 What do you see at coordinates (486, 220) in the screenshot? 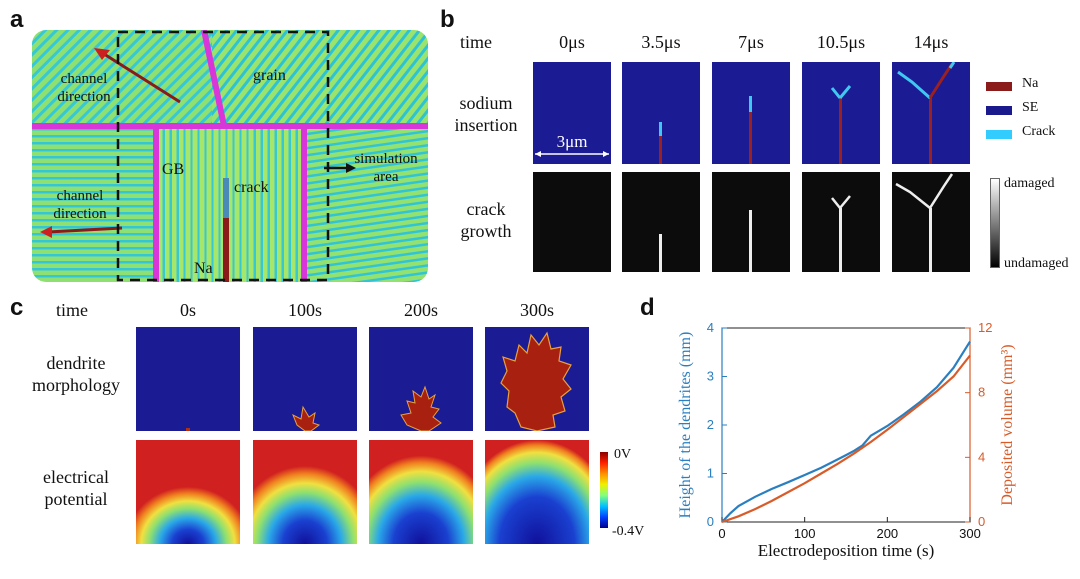
I see `panel-b-row-crack-growth: crack growth` at bounding box center [486, 220].